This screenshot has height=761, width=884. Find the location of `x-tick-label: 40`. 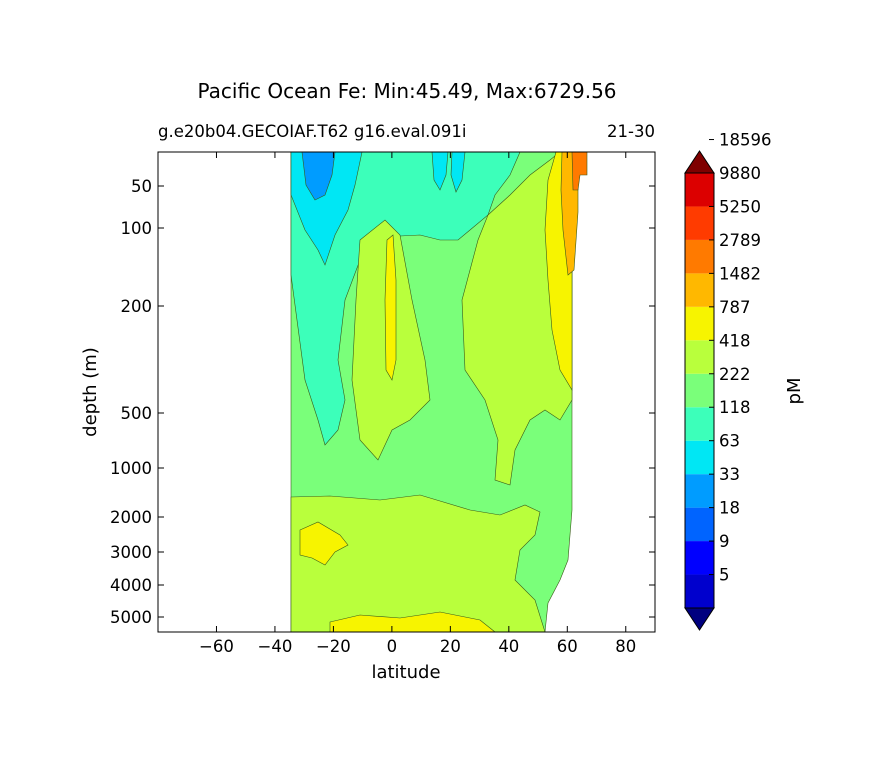

x-tick-label: 40 is located at coordinates (508, 646).